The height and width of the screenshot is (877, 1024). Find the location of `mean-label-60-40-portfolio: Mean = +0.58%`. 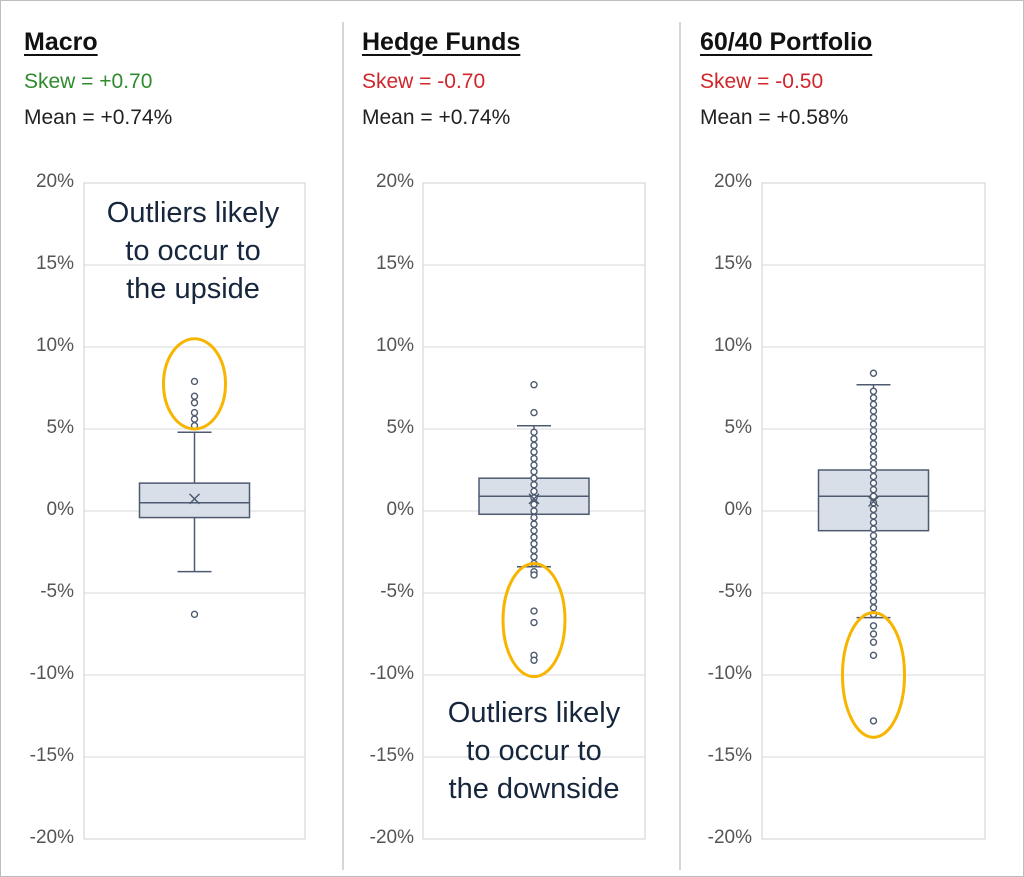

mean-label-60-40-portfolio: Mean = +0.58% is located at coordinates (774, 117).